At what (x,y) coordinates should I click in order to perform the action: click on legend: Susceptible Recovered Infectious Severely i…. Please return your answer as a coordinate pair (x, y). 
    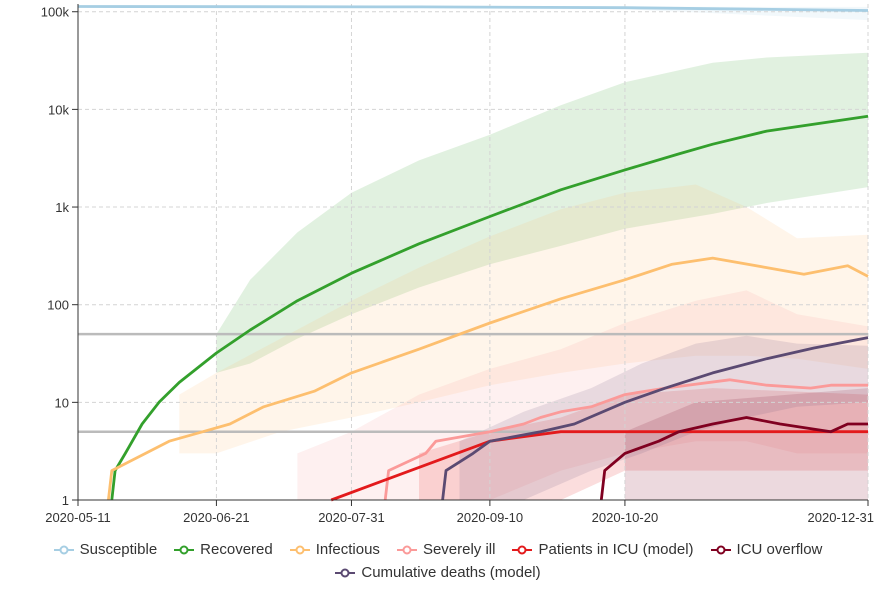
    Looking at the image, I should click on (437, 561).